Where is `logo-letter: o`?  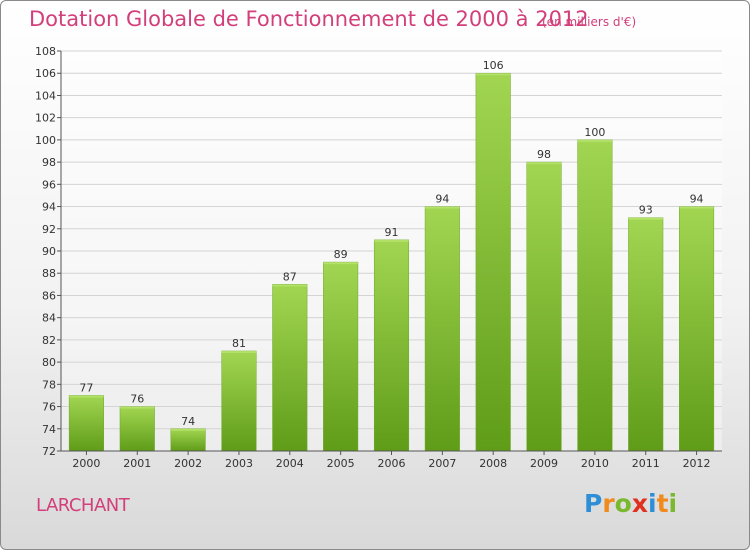 logo-letter: o is located at coordinates (623, 503).